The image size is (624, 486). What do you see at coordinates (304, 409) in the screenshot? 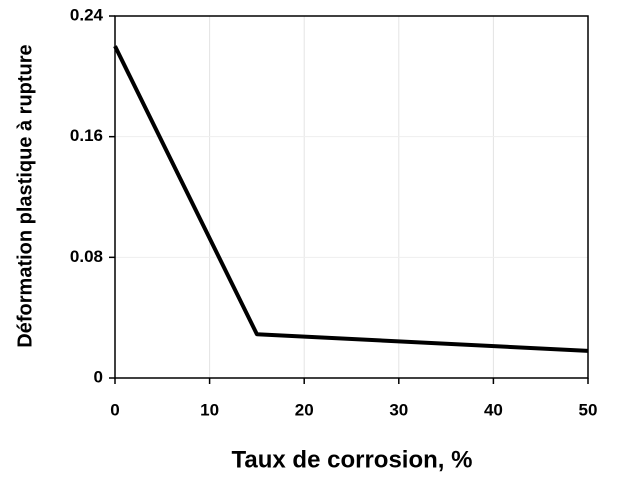
I see `x-tick-label: 20` at bounding box center [304, 409].